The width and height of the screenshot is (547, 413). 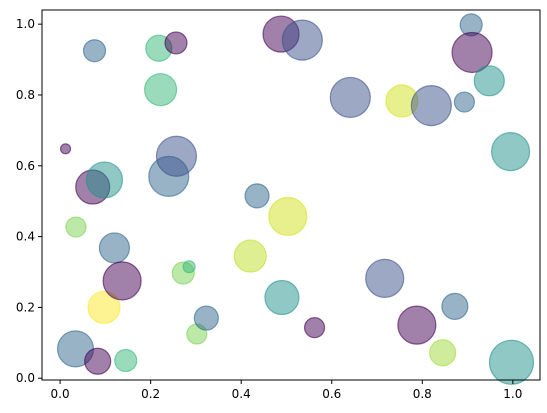 What do you see at coordinates (60, 394) in the screenshot?
I see `x-tick-label: 0.0` at bounding box center [60, 394].